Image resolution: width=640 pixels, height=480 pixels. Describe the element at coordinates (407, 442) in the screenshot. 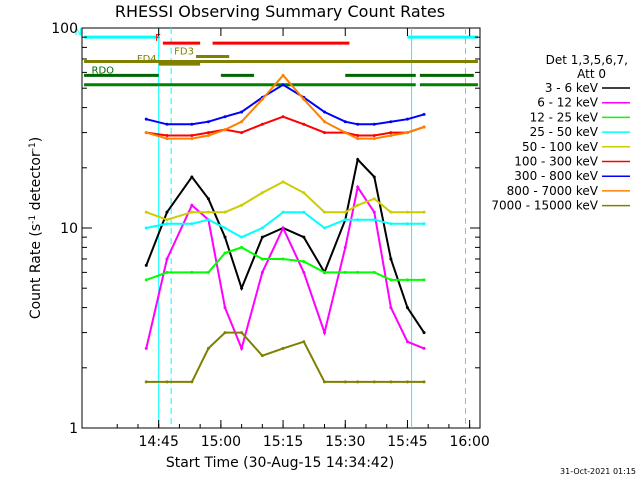

I see `x-tick-label: 15:45` at that location.